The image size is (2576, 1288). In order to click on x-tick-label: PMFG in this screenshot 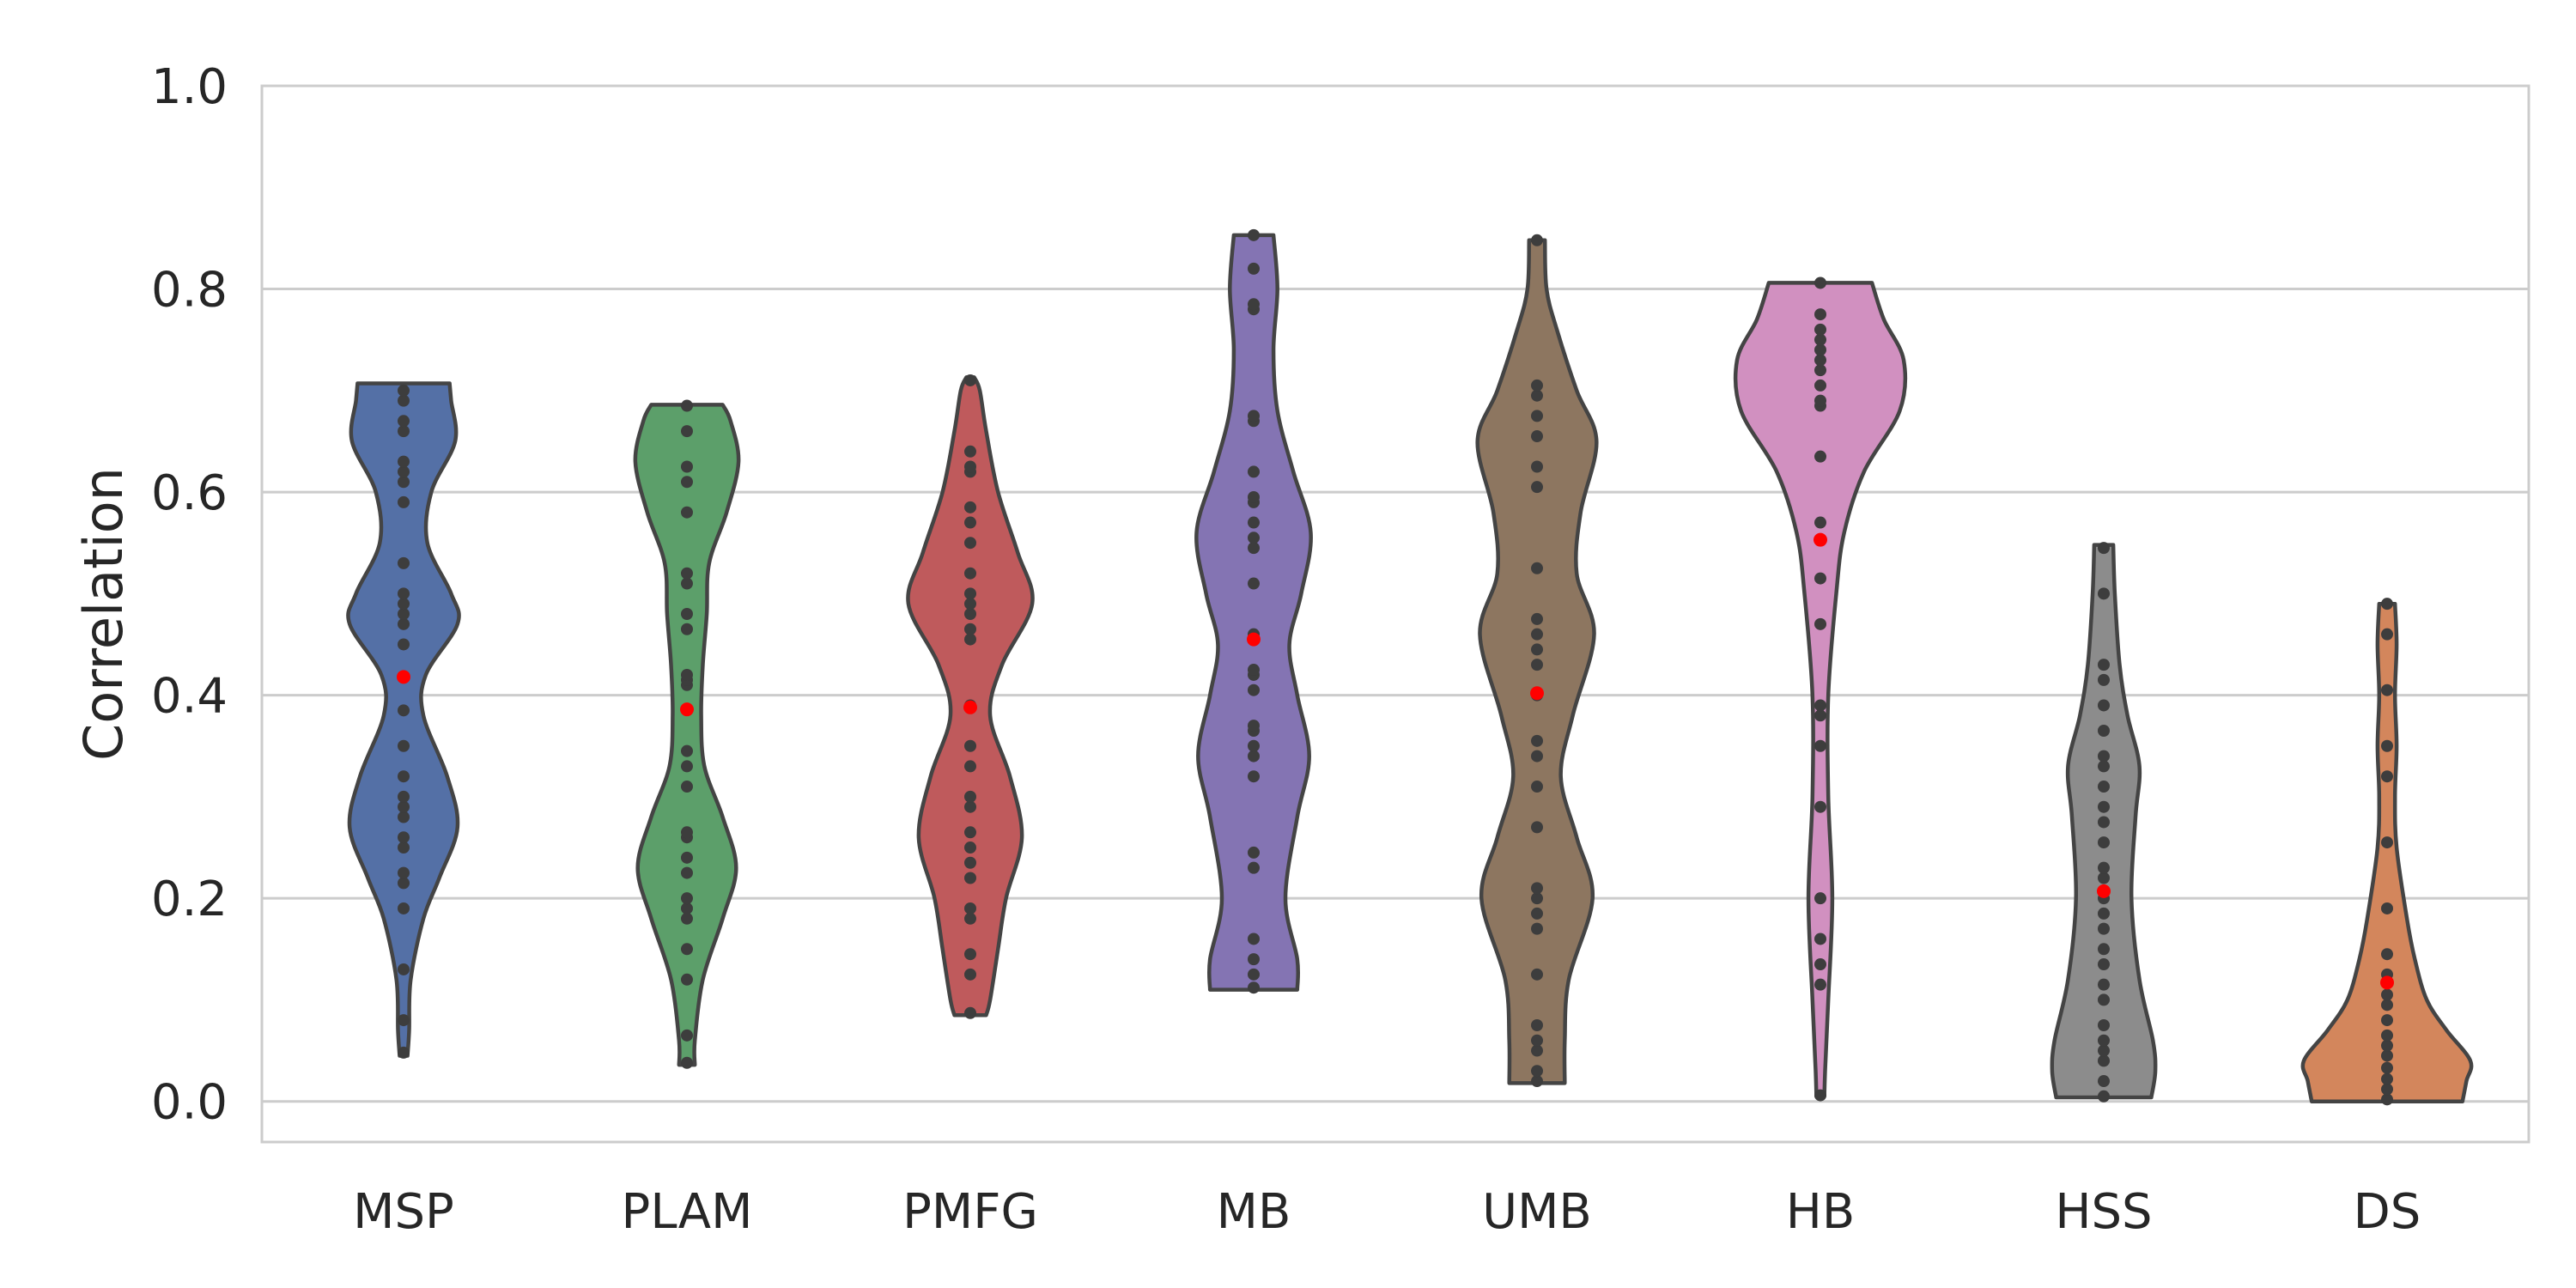, I will do `click(970, 1212)`.